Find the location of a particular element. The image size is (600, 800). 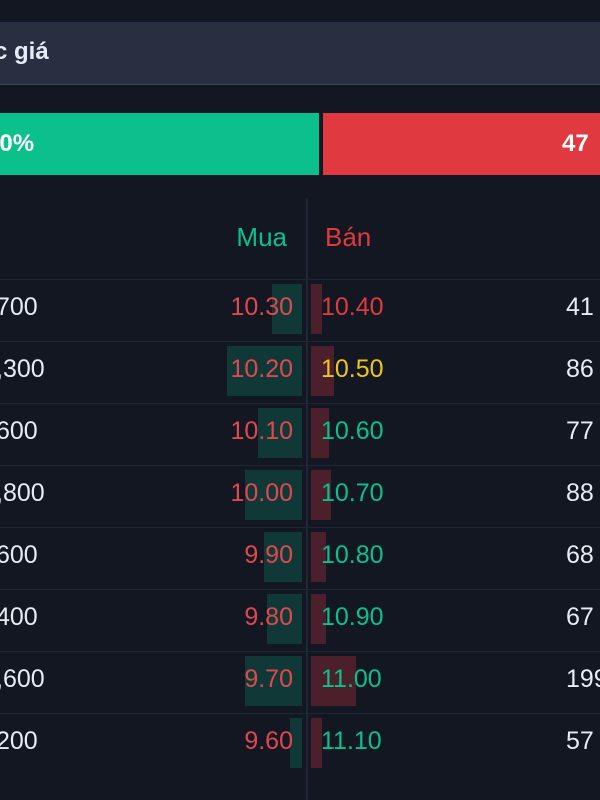

buy-price: 10.10 is located at coordinates (261, 431).